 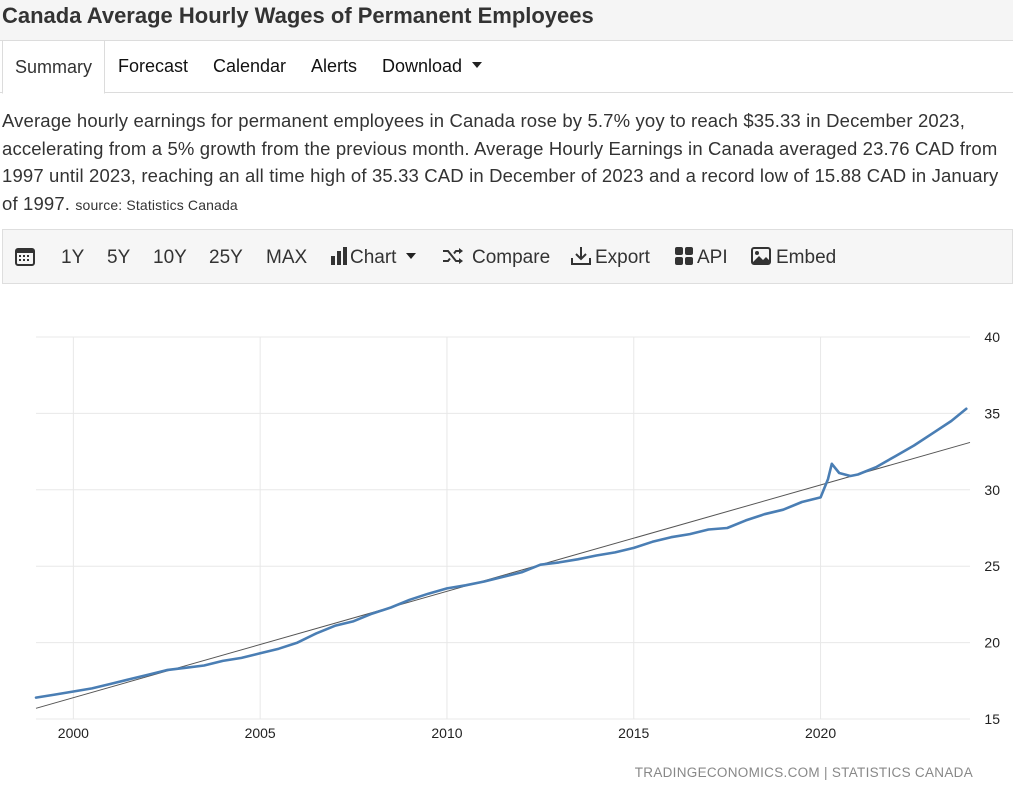 I want to click on export-button: Export, so click(x=610, y=257).